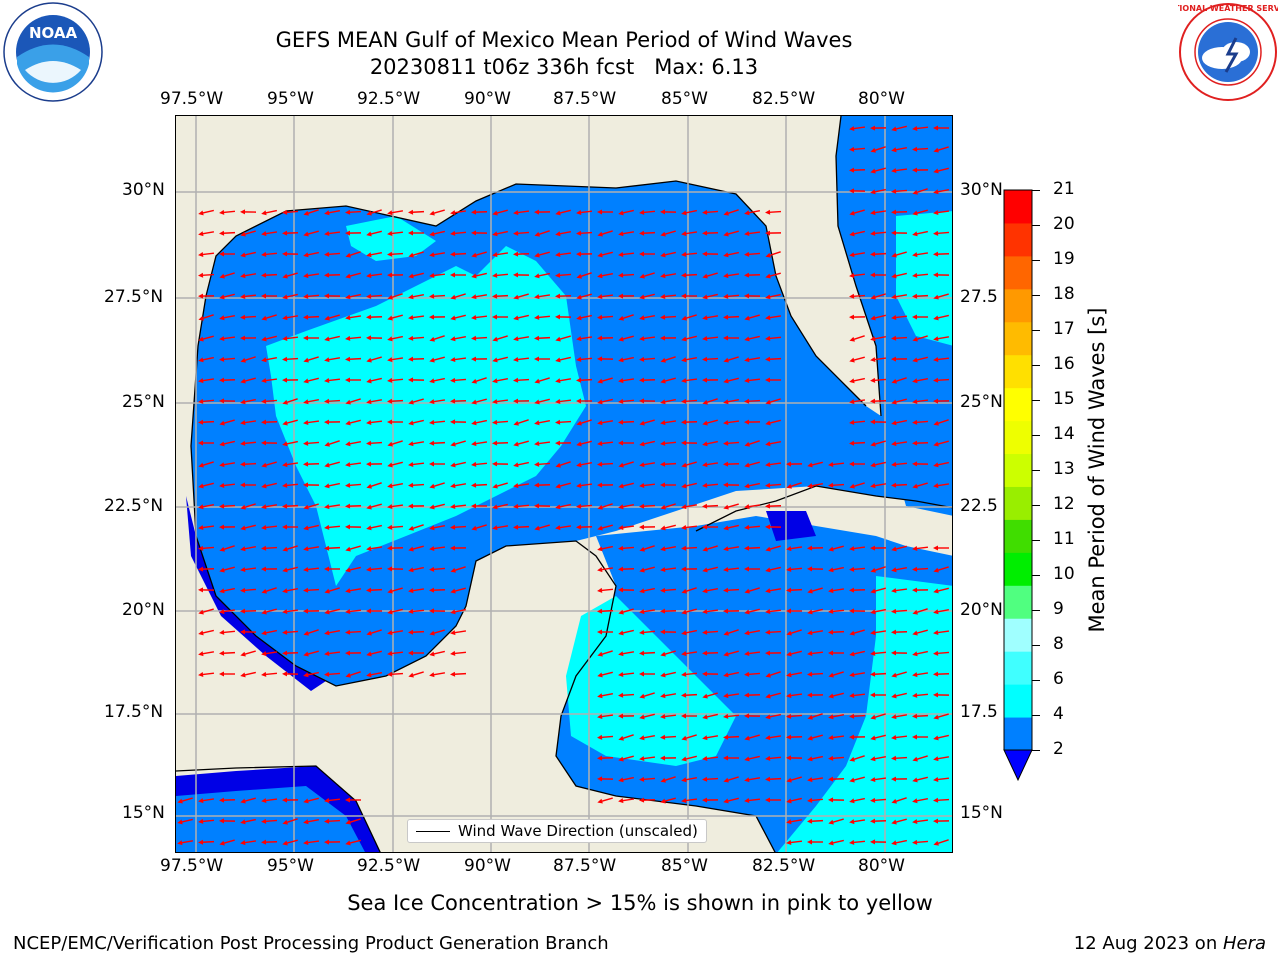  I want to click on lon-label-top-82-5w: 82.5°W, so click(784, 99).